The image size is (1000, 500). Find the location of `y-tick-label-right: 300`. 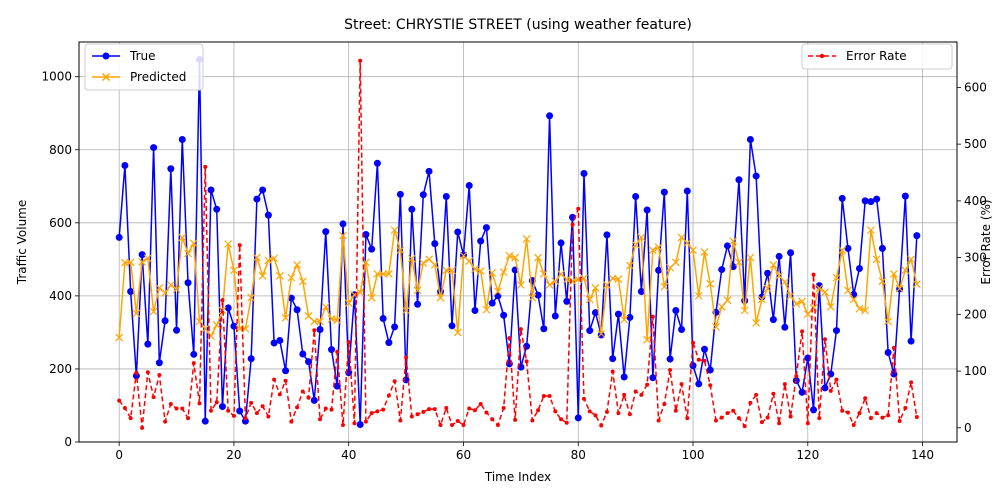

y-tick-label-right: 300 is located at coordinates (975, 258).